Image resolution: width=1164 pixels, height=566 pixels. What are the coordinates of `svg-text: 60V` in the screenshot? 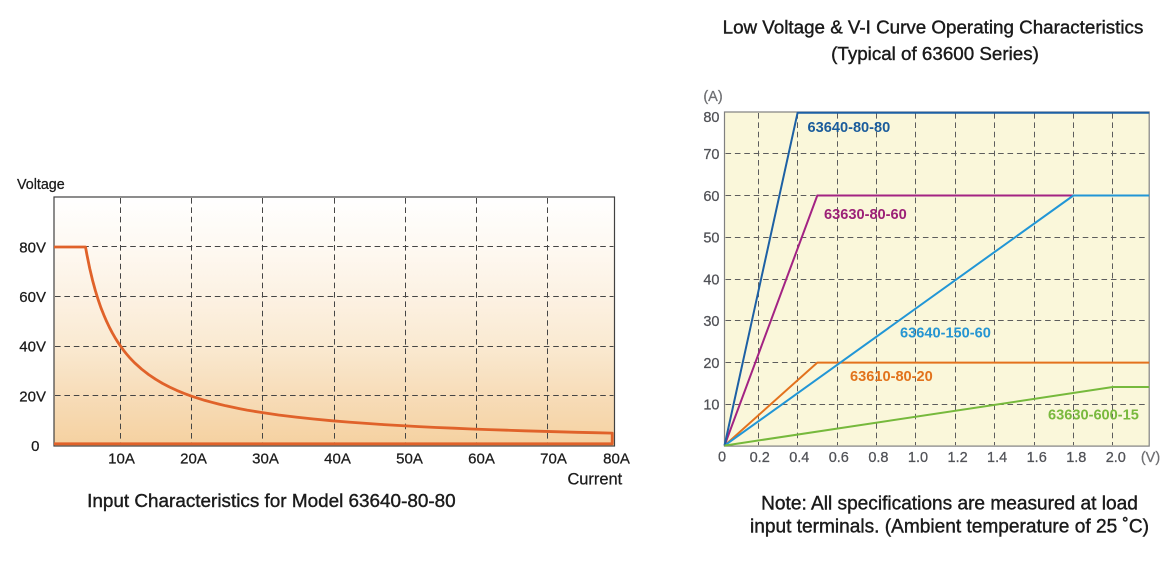 It's located at (32, 297).